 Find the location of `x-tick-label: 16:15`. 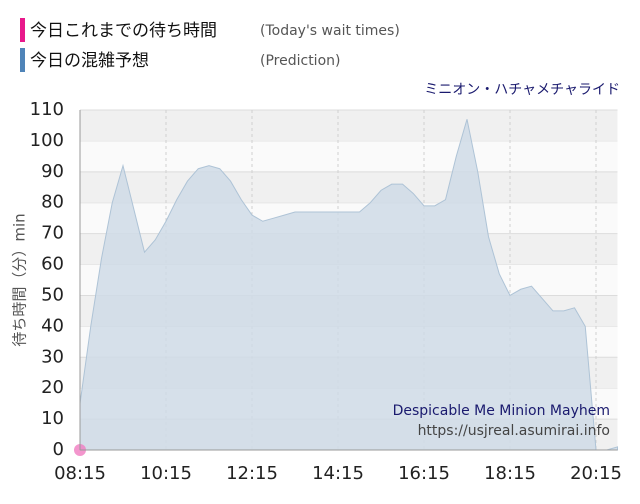

x-tick-label: 16:15 is located at coordinates (424, 473).